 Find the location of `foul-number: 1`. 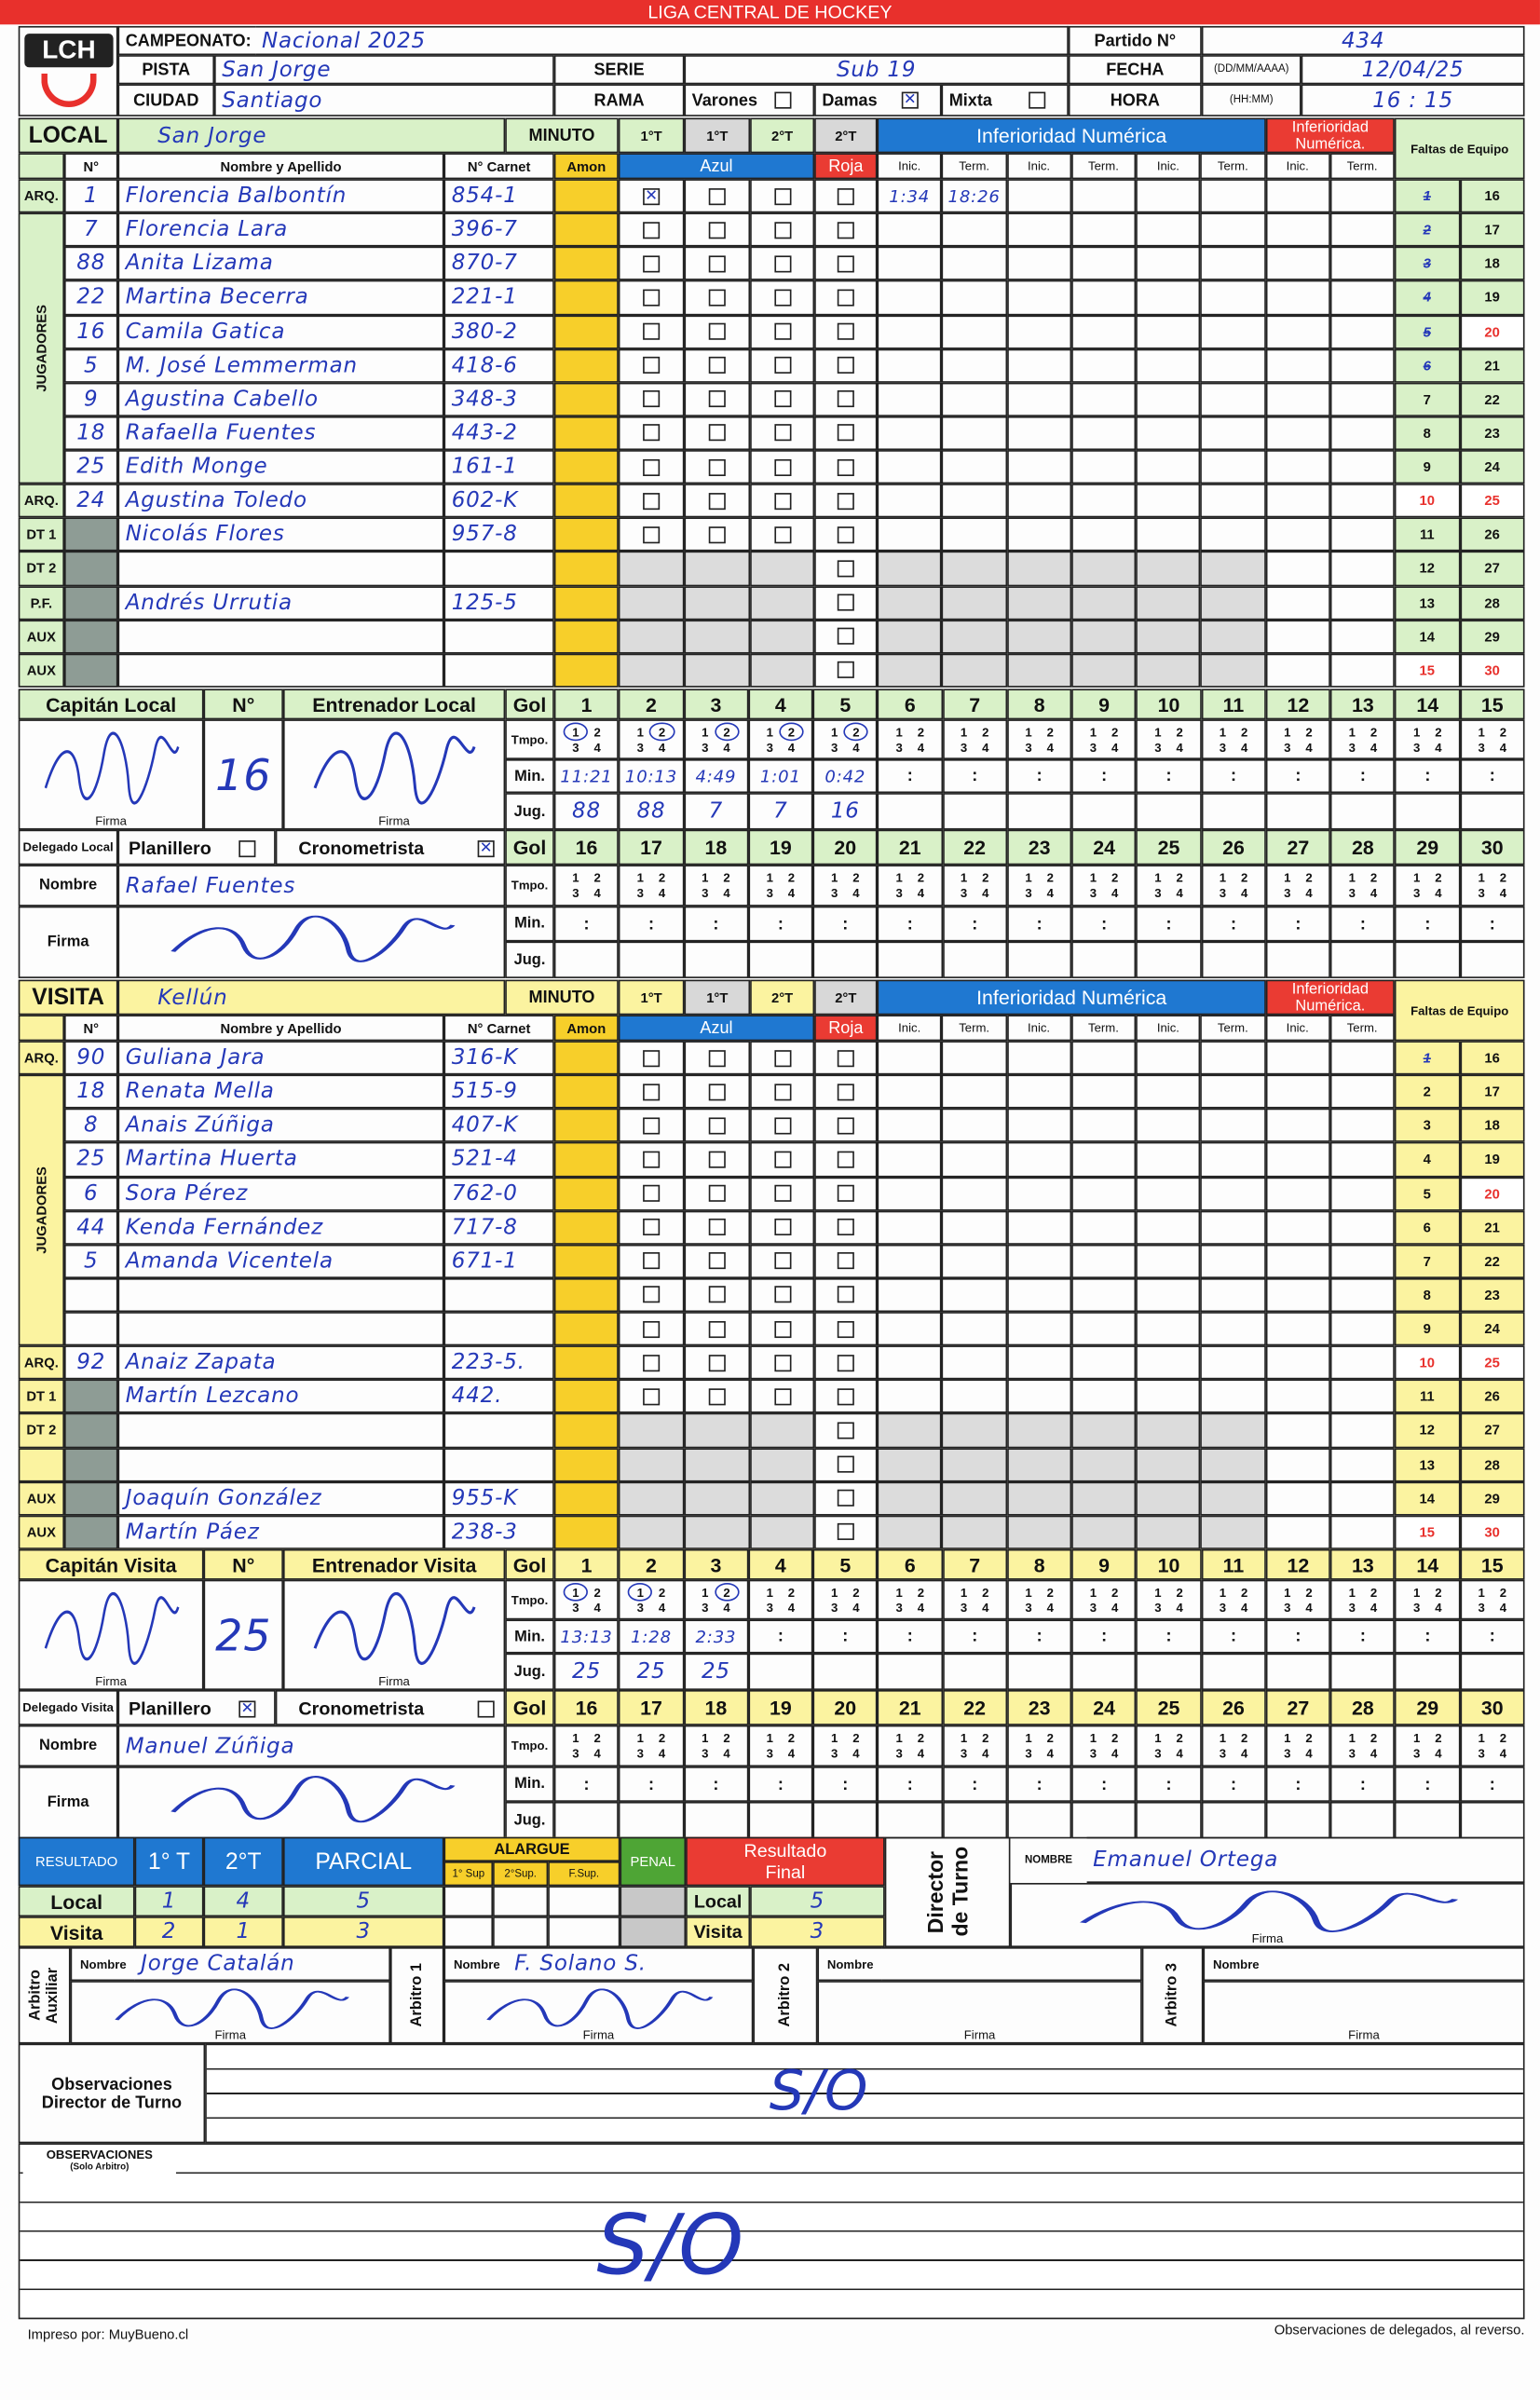

foul-number: 1 is located at coordinates (1427, 196).